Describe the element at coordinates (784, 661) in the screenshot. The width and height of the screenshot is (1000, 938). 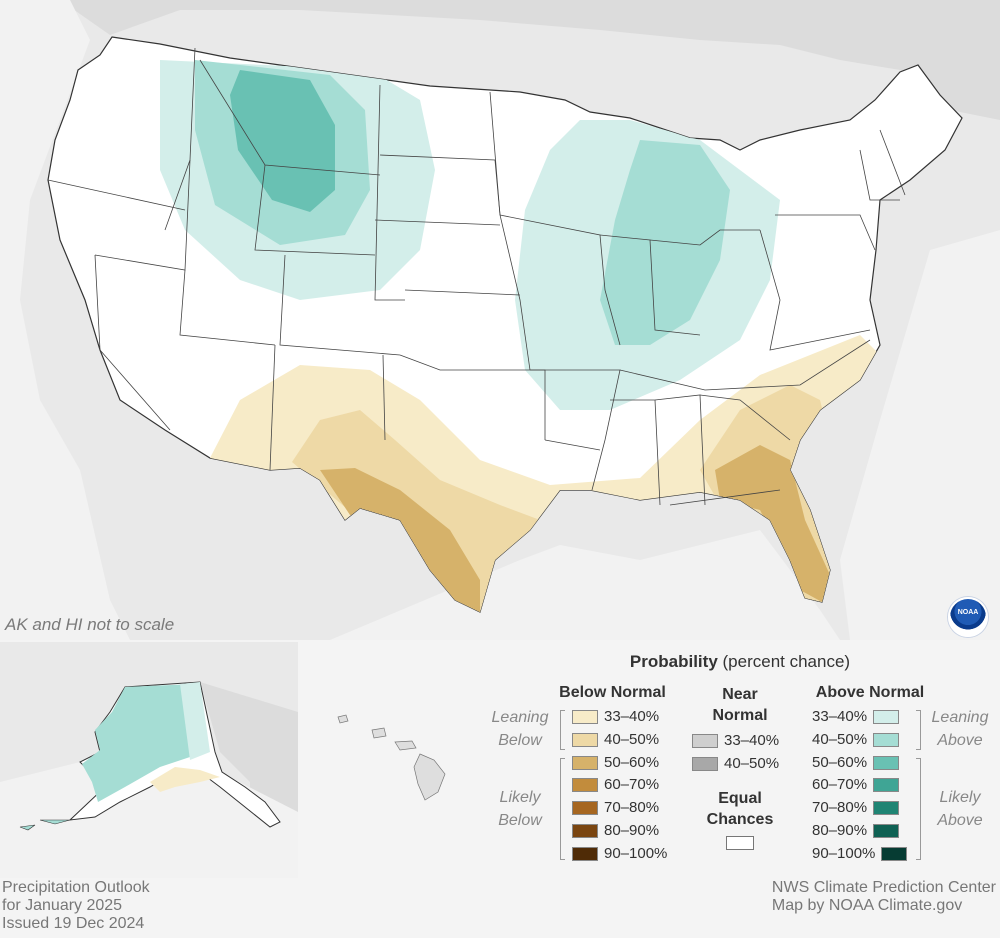
I see `legend-title-rest: (percent chance)` at that location.